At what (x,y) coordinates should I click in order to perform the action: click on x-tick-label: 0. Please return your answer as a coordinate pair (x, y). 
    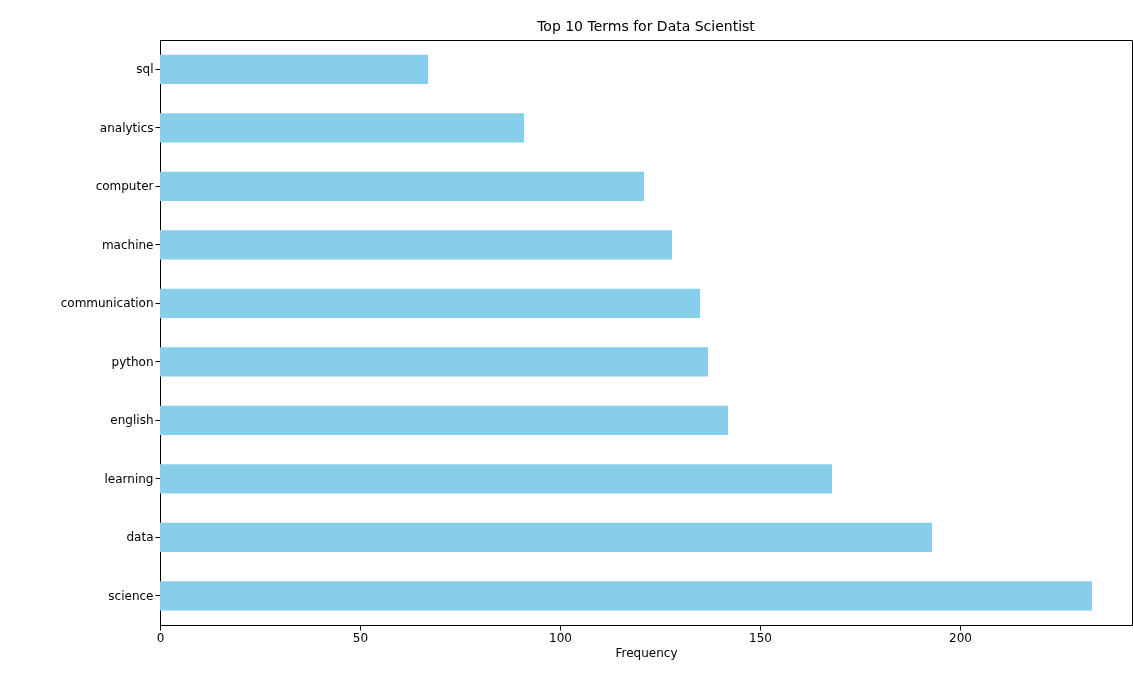
    Looking at the image, I should click on (160, 637).